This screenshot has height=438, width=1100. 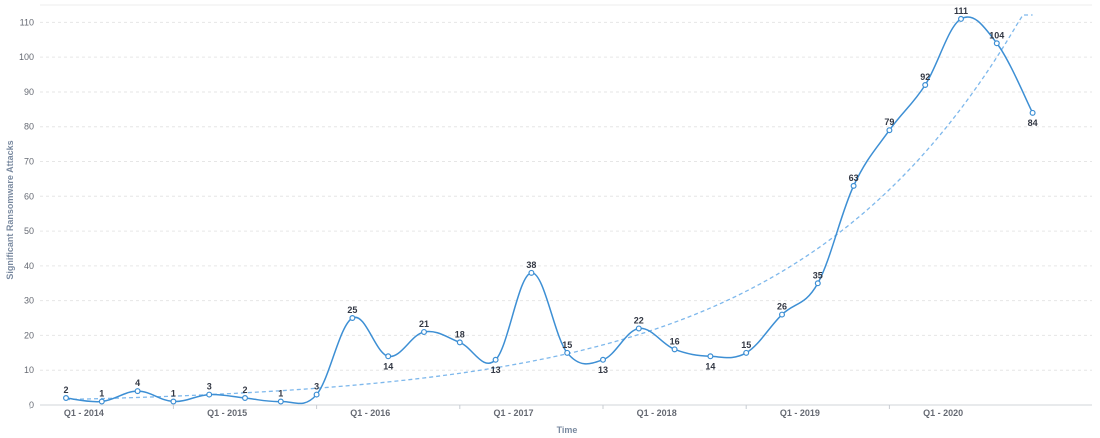 I want to click on y-tick-label: 0, so click(x=31, y=405).